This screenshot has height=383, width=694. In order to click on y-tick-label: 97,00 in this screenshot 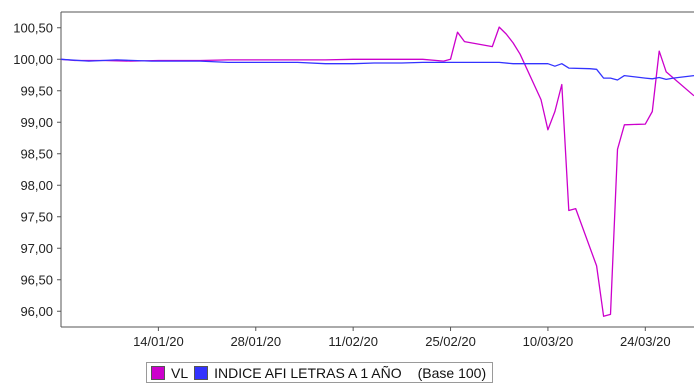, I will do `click(36, 248)`.